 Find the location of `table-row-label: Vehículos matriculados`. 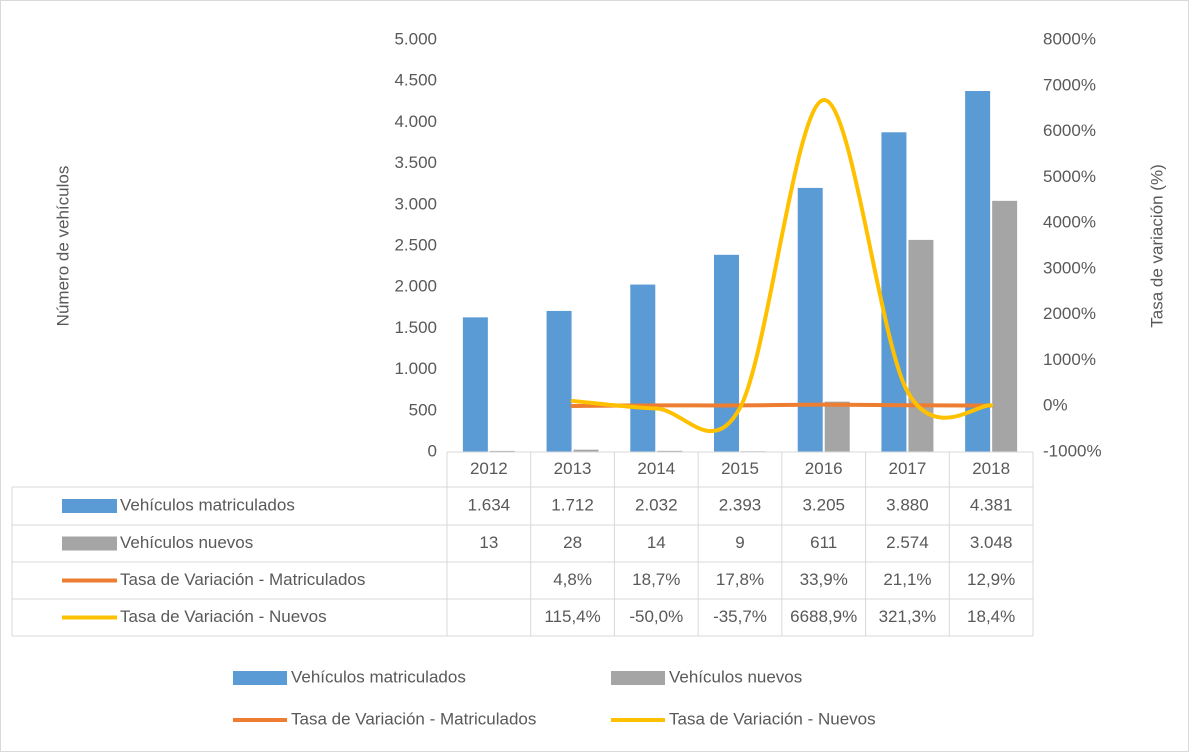

table-row-label: Vehículos matriculados is located at coordinates (207, 504).